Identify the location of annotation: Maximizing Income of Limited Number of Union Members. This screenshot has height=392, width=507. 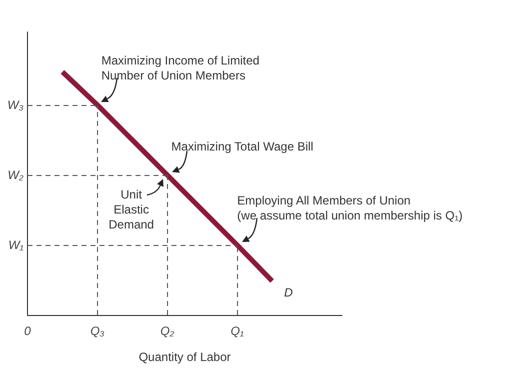
(180, 67).